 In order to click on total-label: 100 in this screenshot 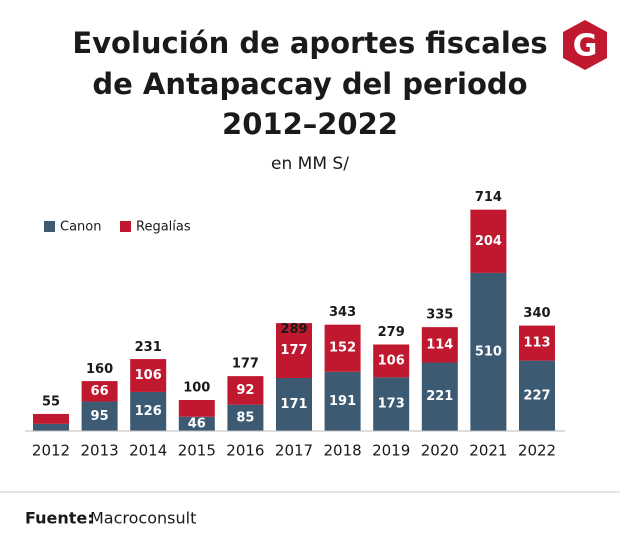, I will do `click(196, 388)`.